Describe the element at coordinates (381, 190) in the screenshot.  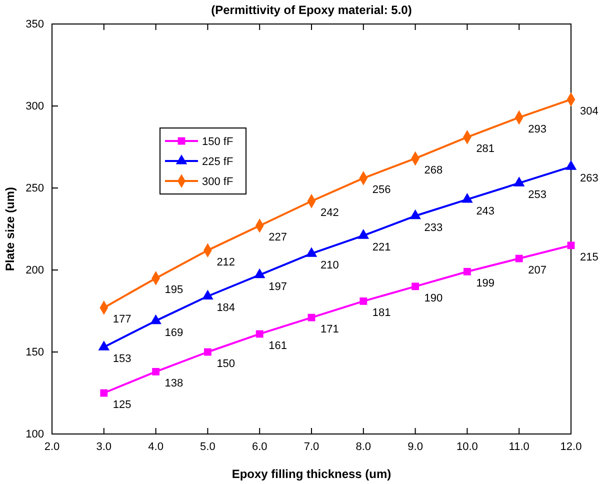
I see `data-label: 256` at that location.